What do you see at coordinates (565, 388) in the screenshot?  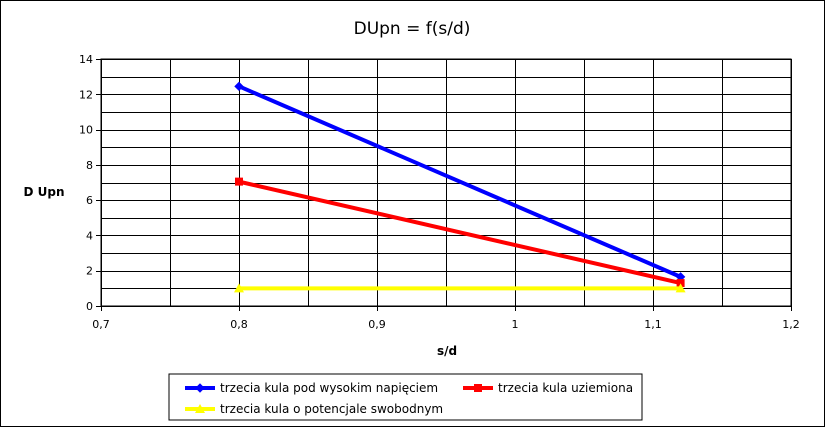 I see `legend-label: trzecia kula uziemiona` at bounding box center [565, 388].